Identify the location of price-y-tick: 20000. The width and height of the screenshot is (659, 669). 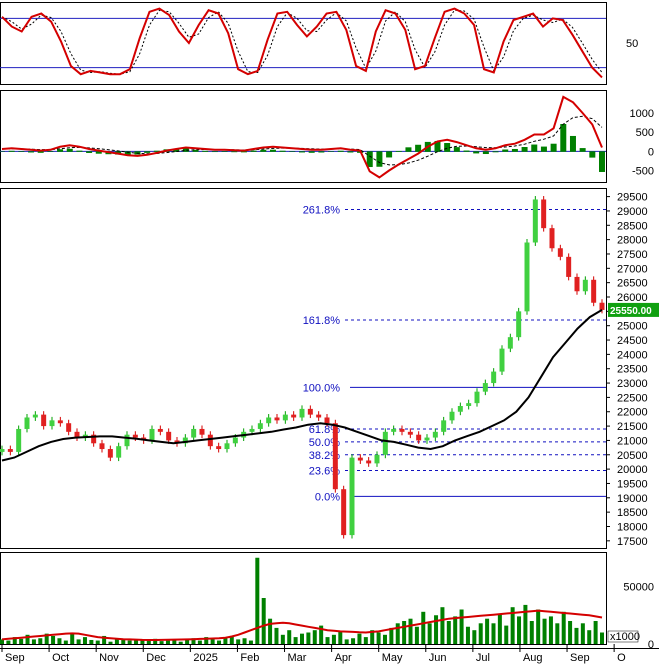
(632, 470).